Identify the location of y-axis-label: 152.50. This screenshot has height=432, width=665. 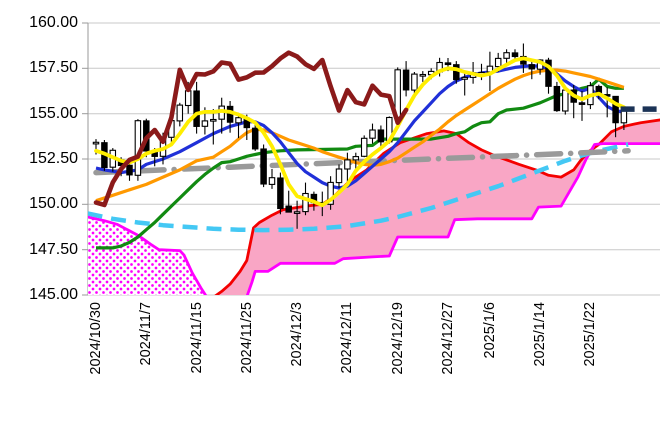
(53, 158).